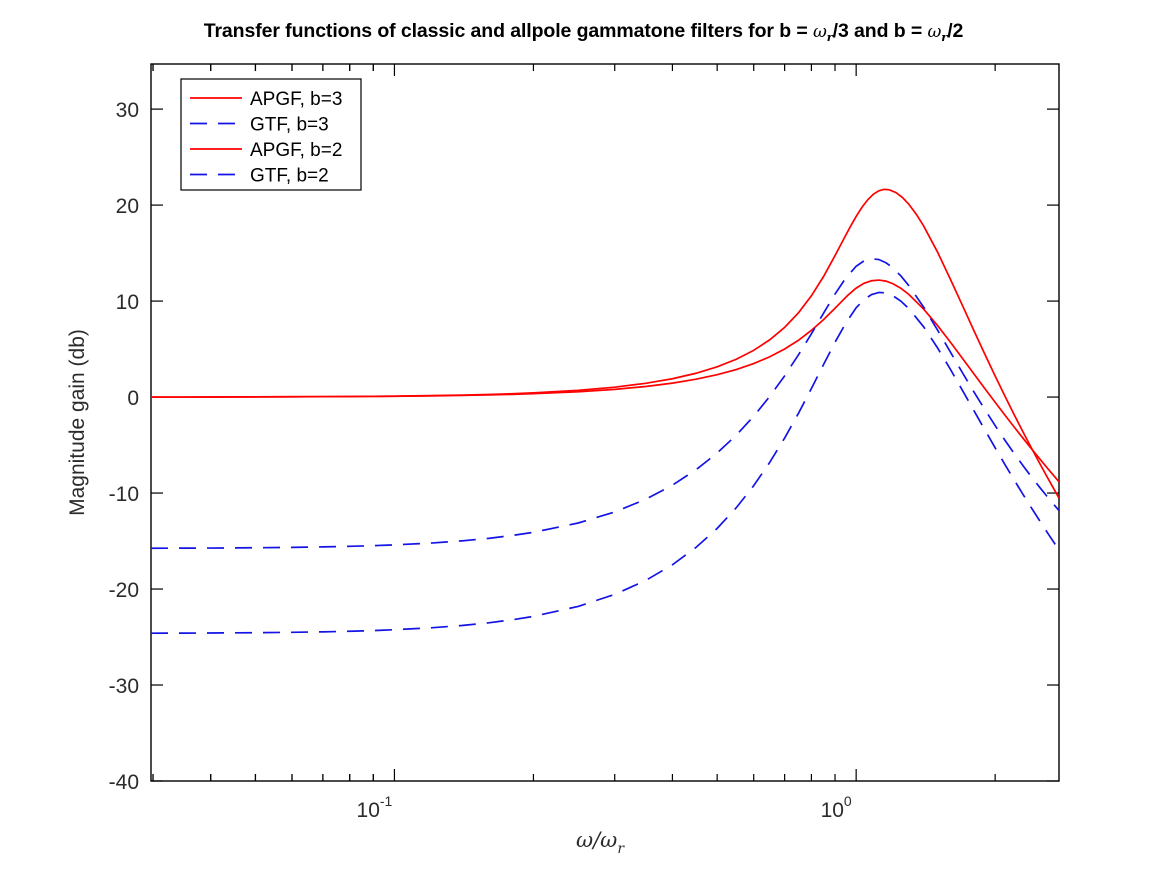 The image size is (1167, 875). What do you see at coordinates (600, 842) in the screenshot?
I see `x-axis-label: ω/ωr` at bounding box center [600, 842].